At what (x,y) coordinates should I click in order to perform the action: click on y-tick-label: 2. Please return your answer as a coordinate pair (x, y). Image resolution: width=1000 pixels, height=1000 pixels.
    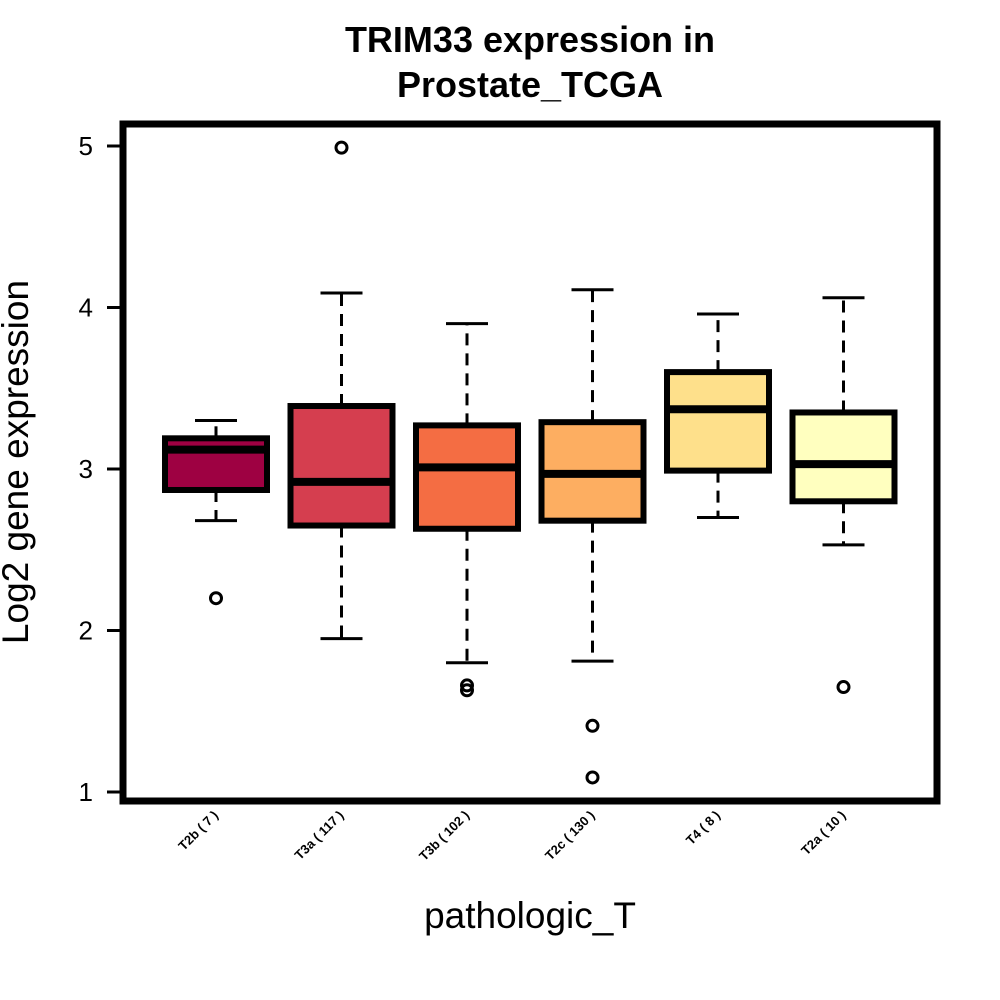
    Looking at the image, I should click on (86, 631).